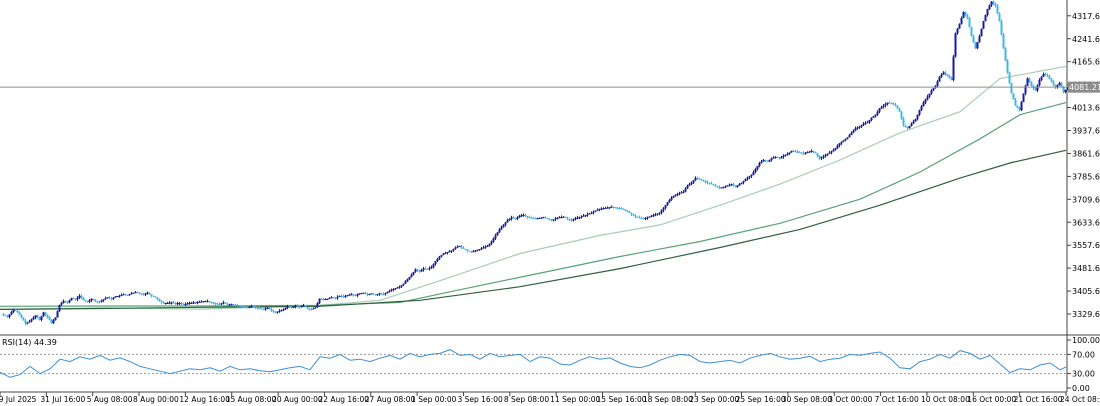  I want to click on price-tick-label: 3557.60, so click(1086, 245).